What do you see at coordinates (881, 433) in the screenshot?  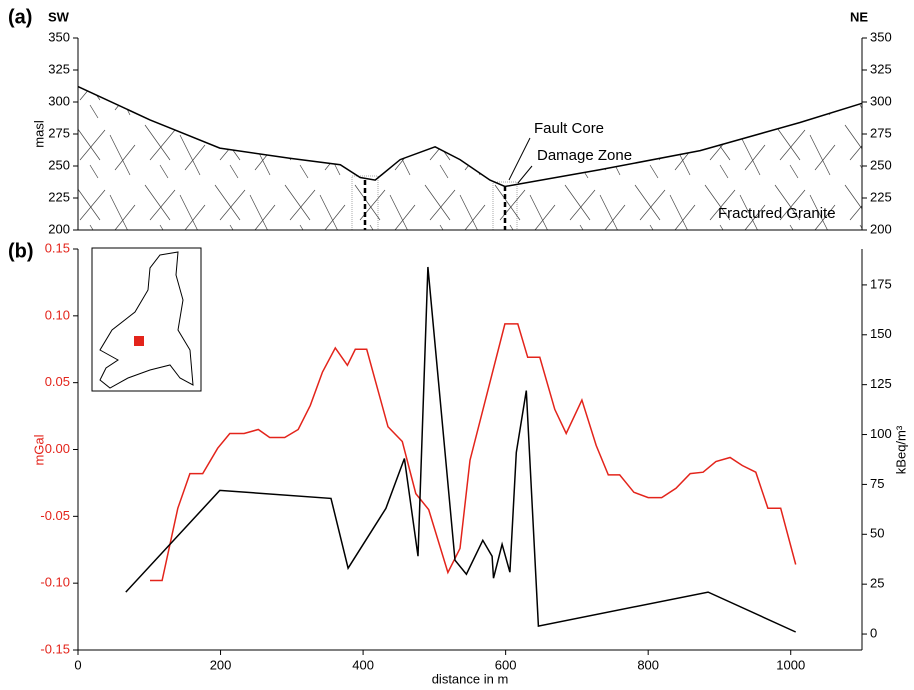 I see `y2-tick-label: 100` at bounding box center [881, 433].